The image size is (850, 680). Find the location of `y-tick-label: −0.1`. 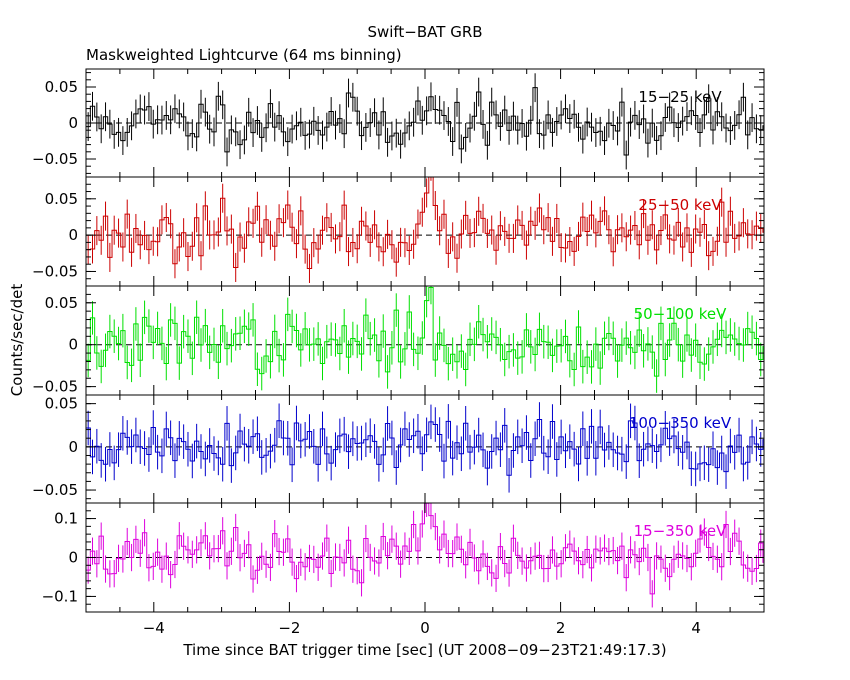

y-tick-label: −0.1 is located at coordinates (60, 596).